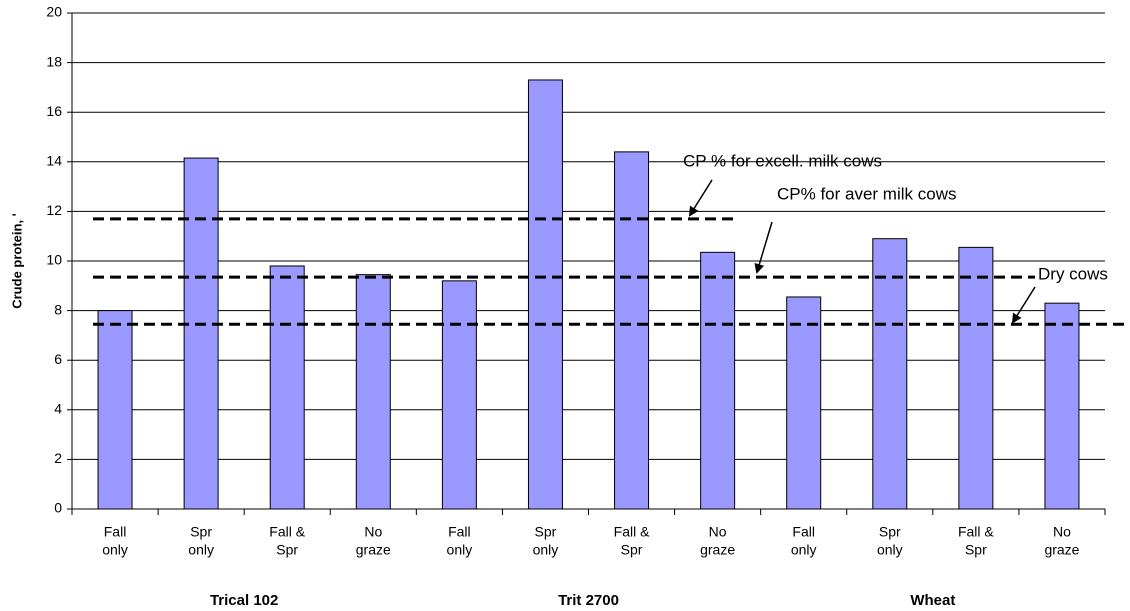  I want to click on y-tick-label: 10, so click(54, 260).